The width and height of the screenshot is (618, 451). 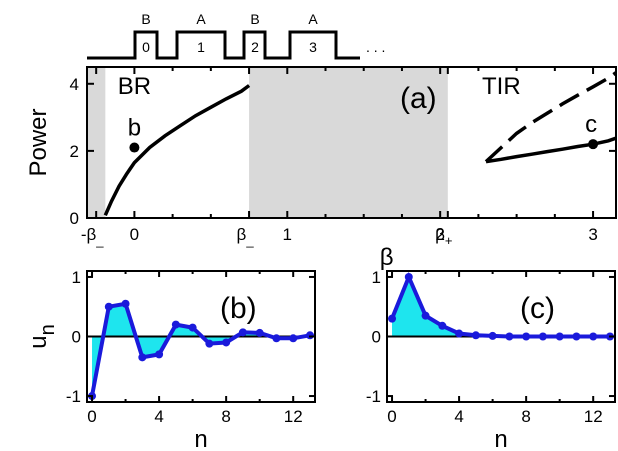 I want to click on marked-point-c, so click(x=593, y=144).